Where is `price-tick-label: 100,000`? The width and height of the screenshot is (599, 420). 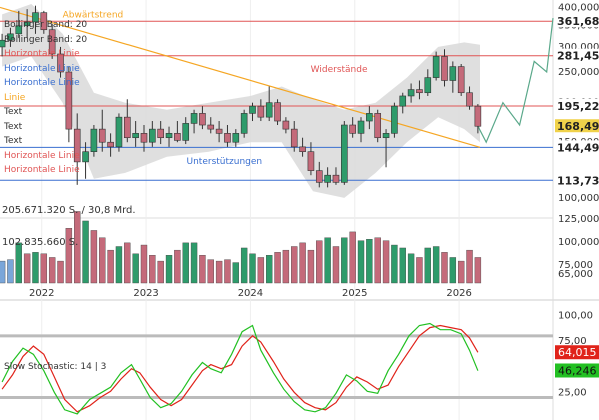
price-tick-label: 100,000 is located at coordinates (578, 198).